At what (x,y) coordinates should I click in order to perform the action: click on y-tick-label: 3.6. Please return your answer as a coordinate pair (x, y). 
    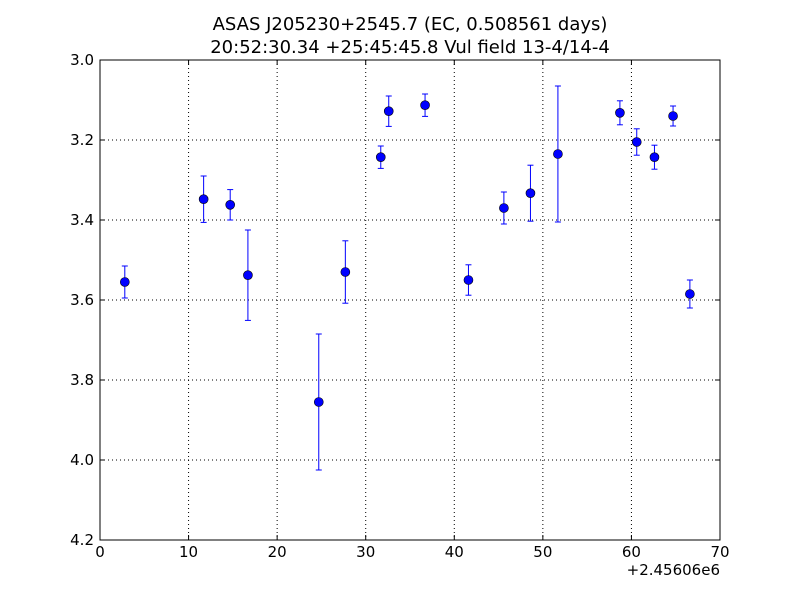
    Looking at the image, I should click on (82, 300).